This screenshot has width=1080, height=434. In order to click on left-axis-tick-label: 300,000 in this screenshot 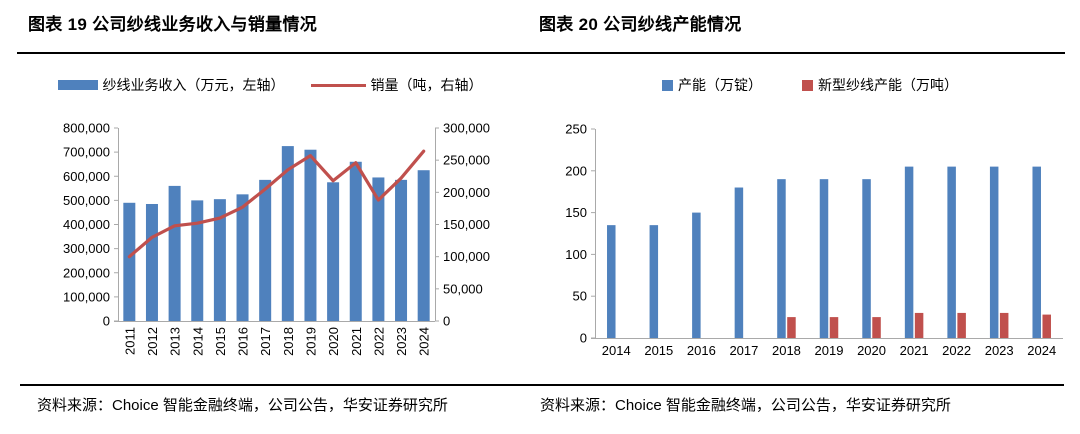, I will do `click(86, 248)`.